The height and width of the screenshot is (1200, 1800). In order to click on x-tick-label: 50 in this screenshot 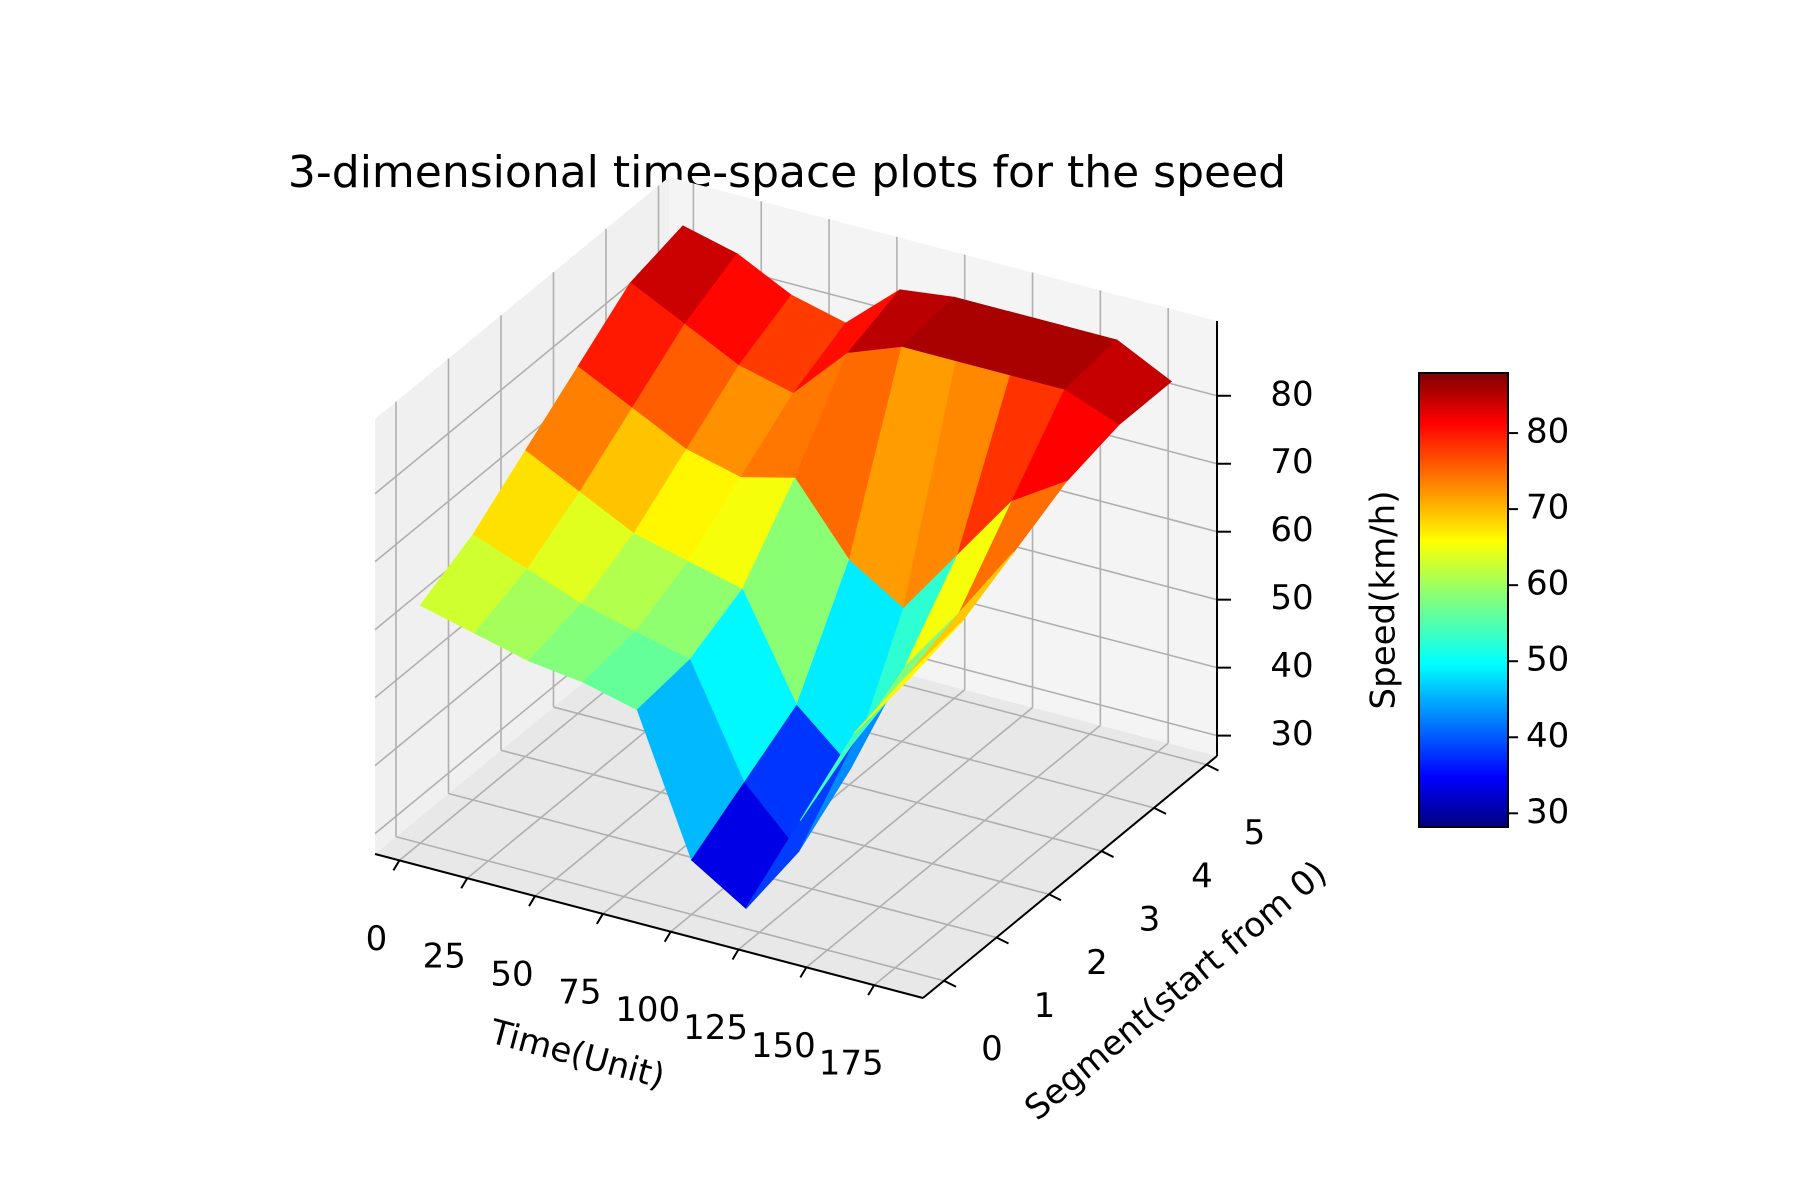, I will do `click(511, 975)`.